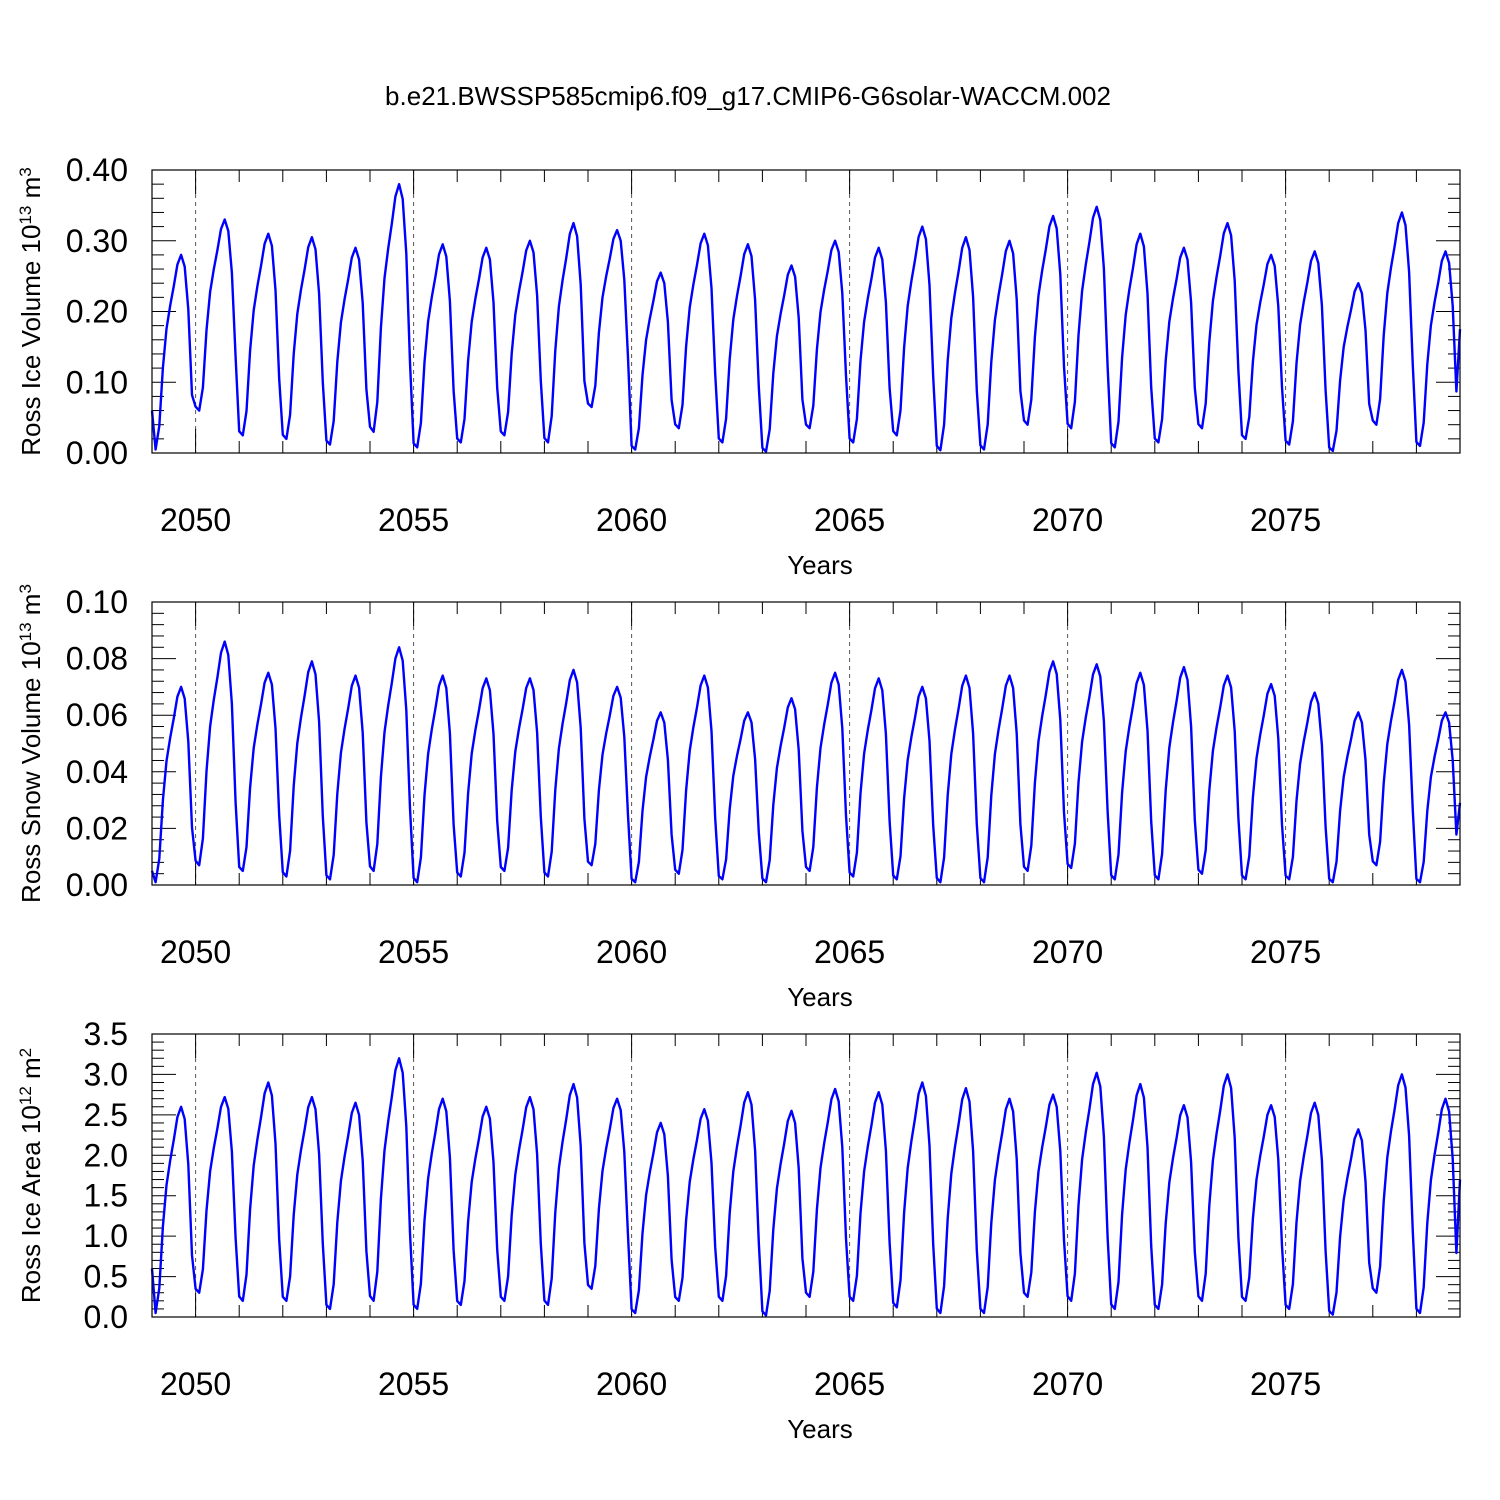 The width and height of the screenshot is (1500, 1500). I want to click on y-tick-label: 2.0, so click(106, 1155).